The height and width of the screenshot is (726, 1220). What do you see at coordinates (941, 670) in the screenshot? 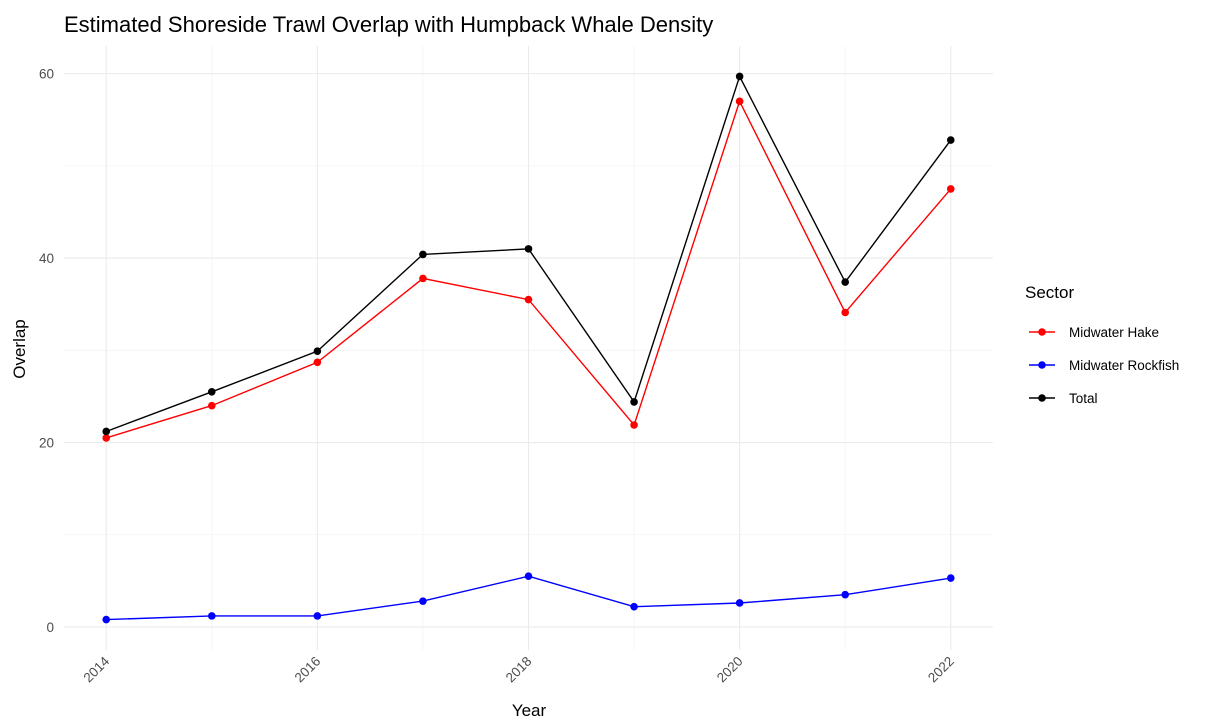
I see `x-tick-label: 2022` at bounding box center [941, 670].